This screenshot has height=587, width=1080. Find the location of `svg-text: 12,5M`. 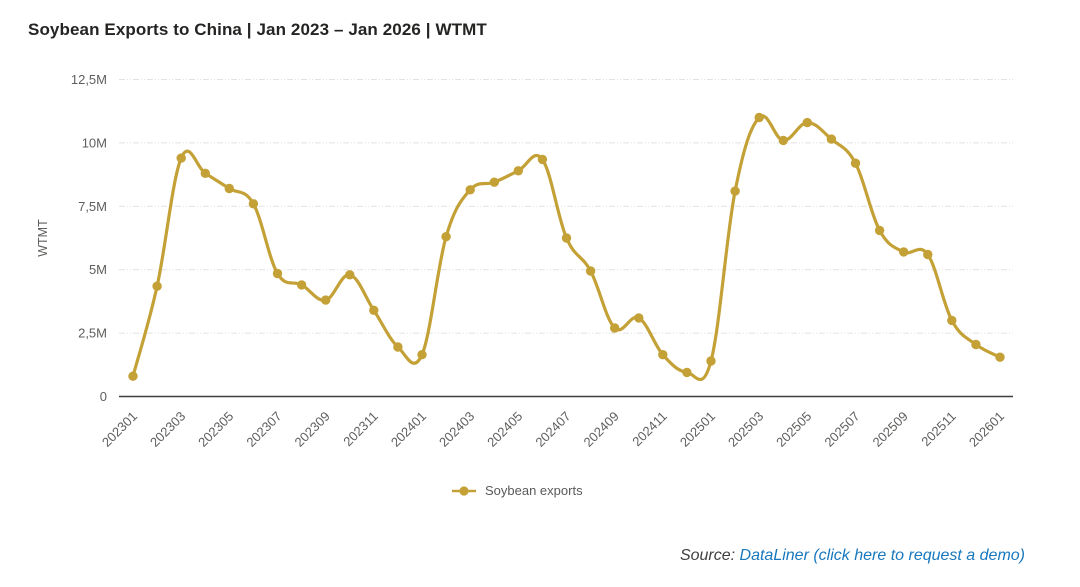

svg-text: 12,5M is located at coordinates (89, 79).